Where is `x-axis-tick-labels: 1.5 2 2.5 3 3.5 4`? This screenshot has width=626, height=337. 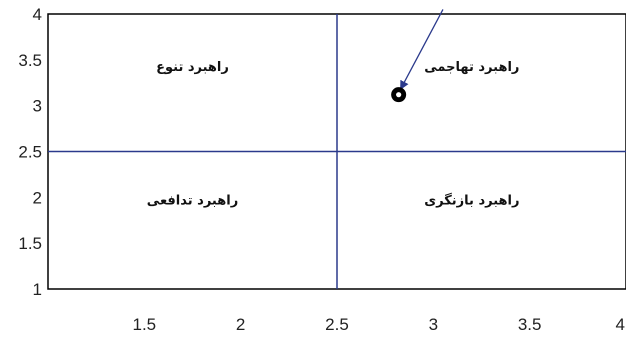 x-axis-tick-labels: 1.5 2 2.5 3 3.5 4 is located at coordinates (379, 324).